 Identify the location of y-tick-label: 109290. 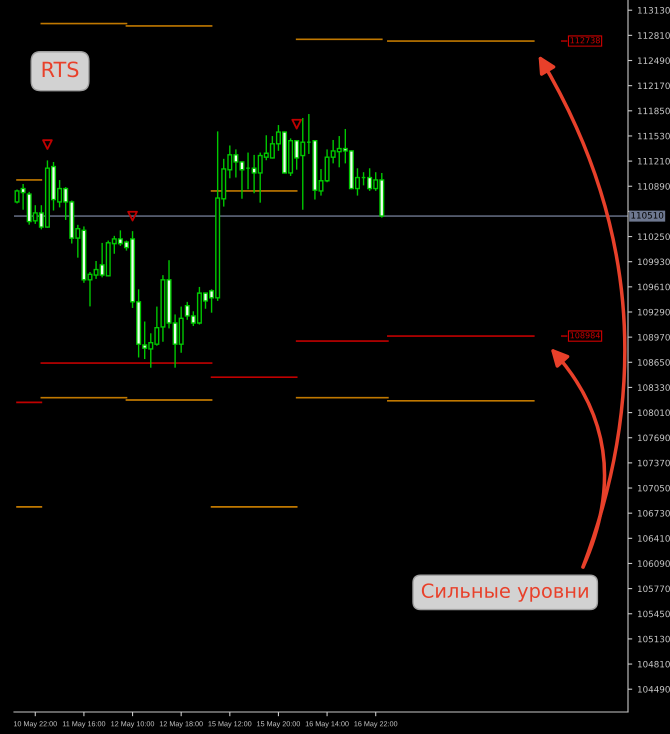
(654, 312).